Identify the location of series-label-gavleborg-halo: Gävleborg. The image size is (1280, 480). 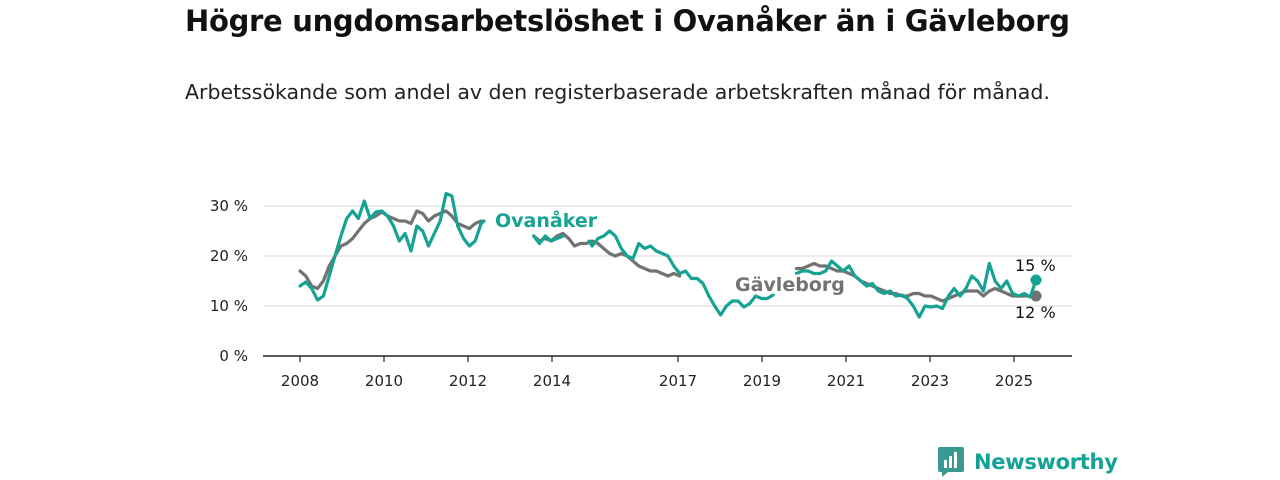
(790, 285).